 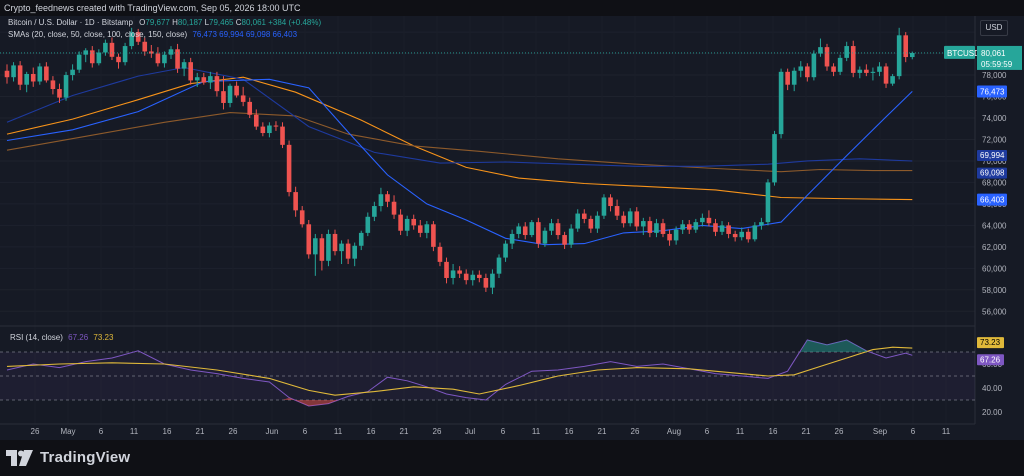 I want to click on sma20-badge: 76,473, so click(x=992, y=91).